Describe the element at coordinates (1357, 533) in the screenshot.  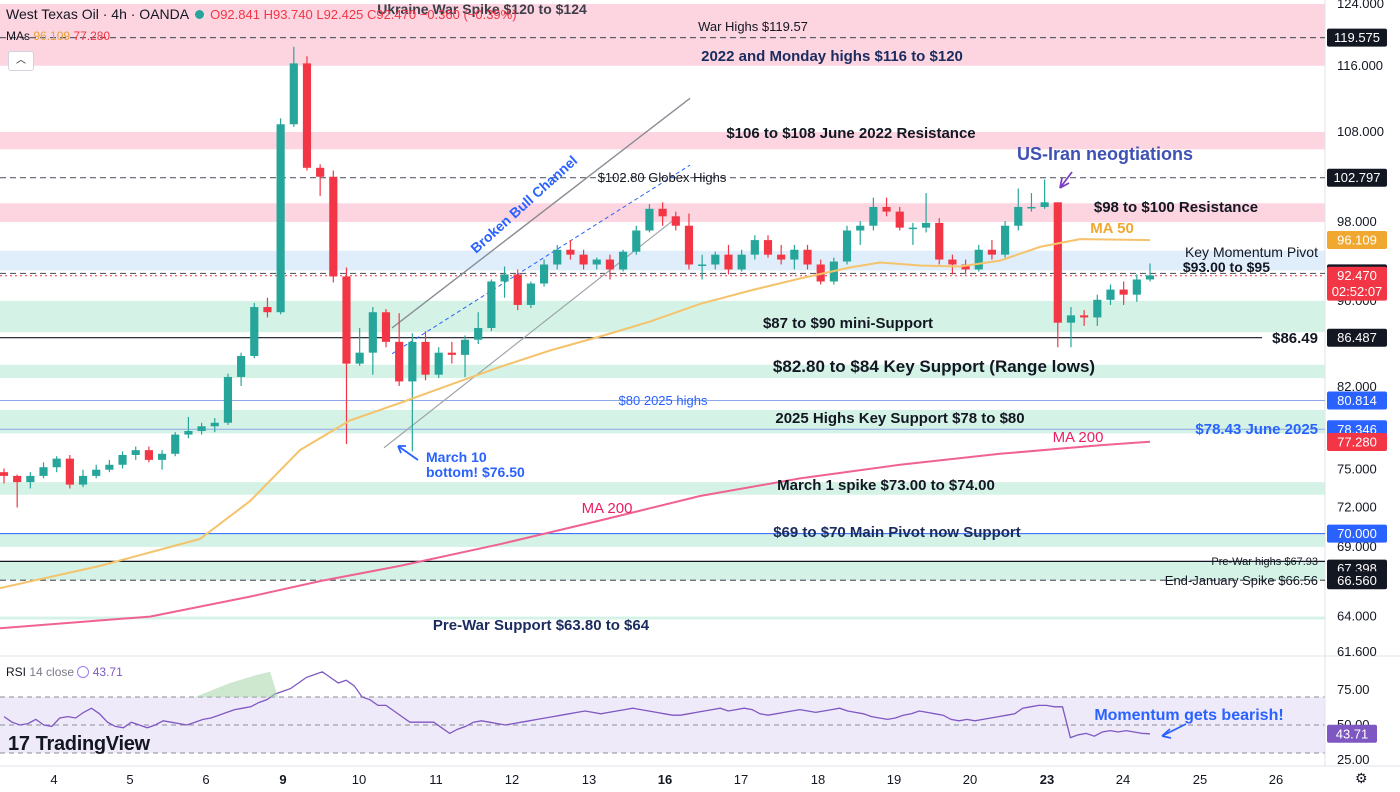
I see `price-label-text: 70.000` at that location.